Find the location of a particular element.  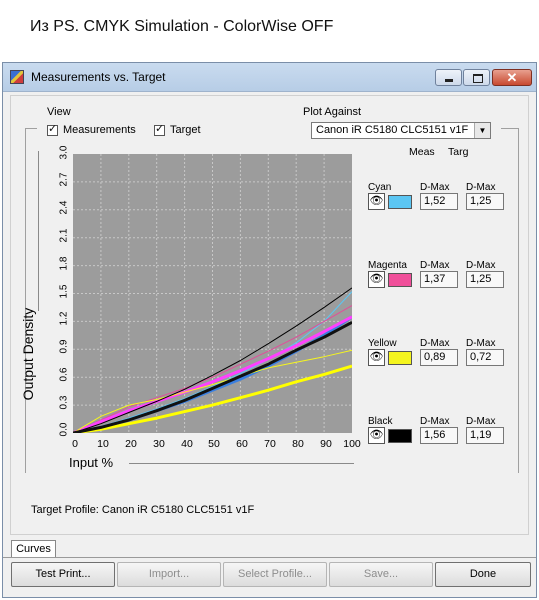

black-target-line is located at coordinates (212, 376).